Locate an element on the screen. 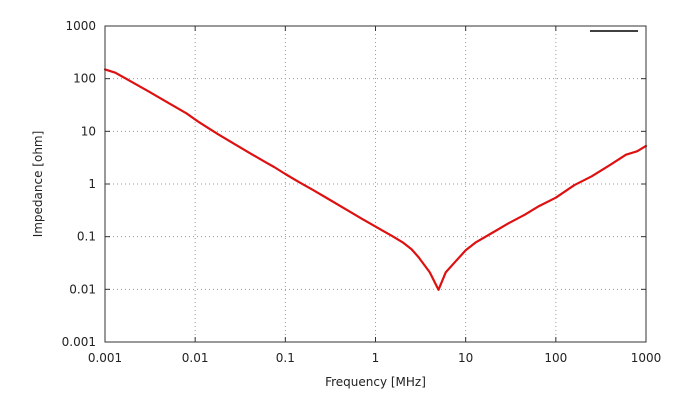 The image size is (696, 409). x-tick-labels: 0.001 0.01 0.1 1 10 100 1000 is located at coordinates (374, 358).